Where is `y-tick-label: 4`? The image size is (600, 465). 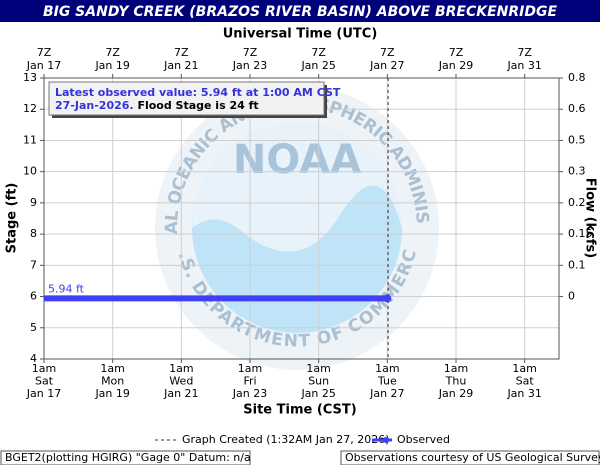 y-tick-label: 4 is located at coordinates (33, 358).